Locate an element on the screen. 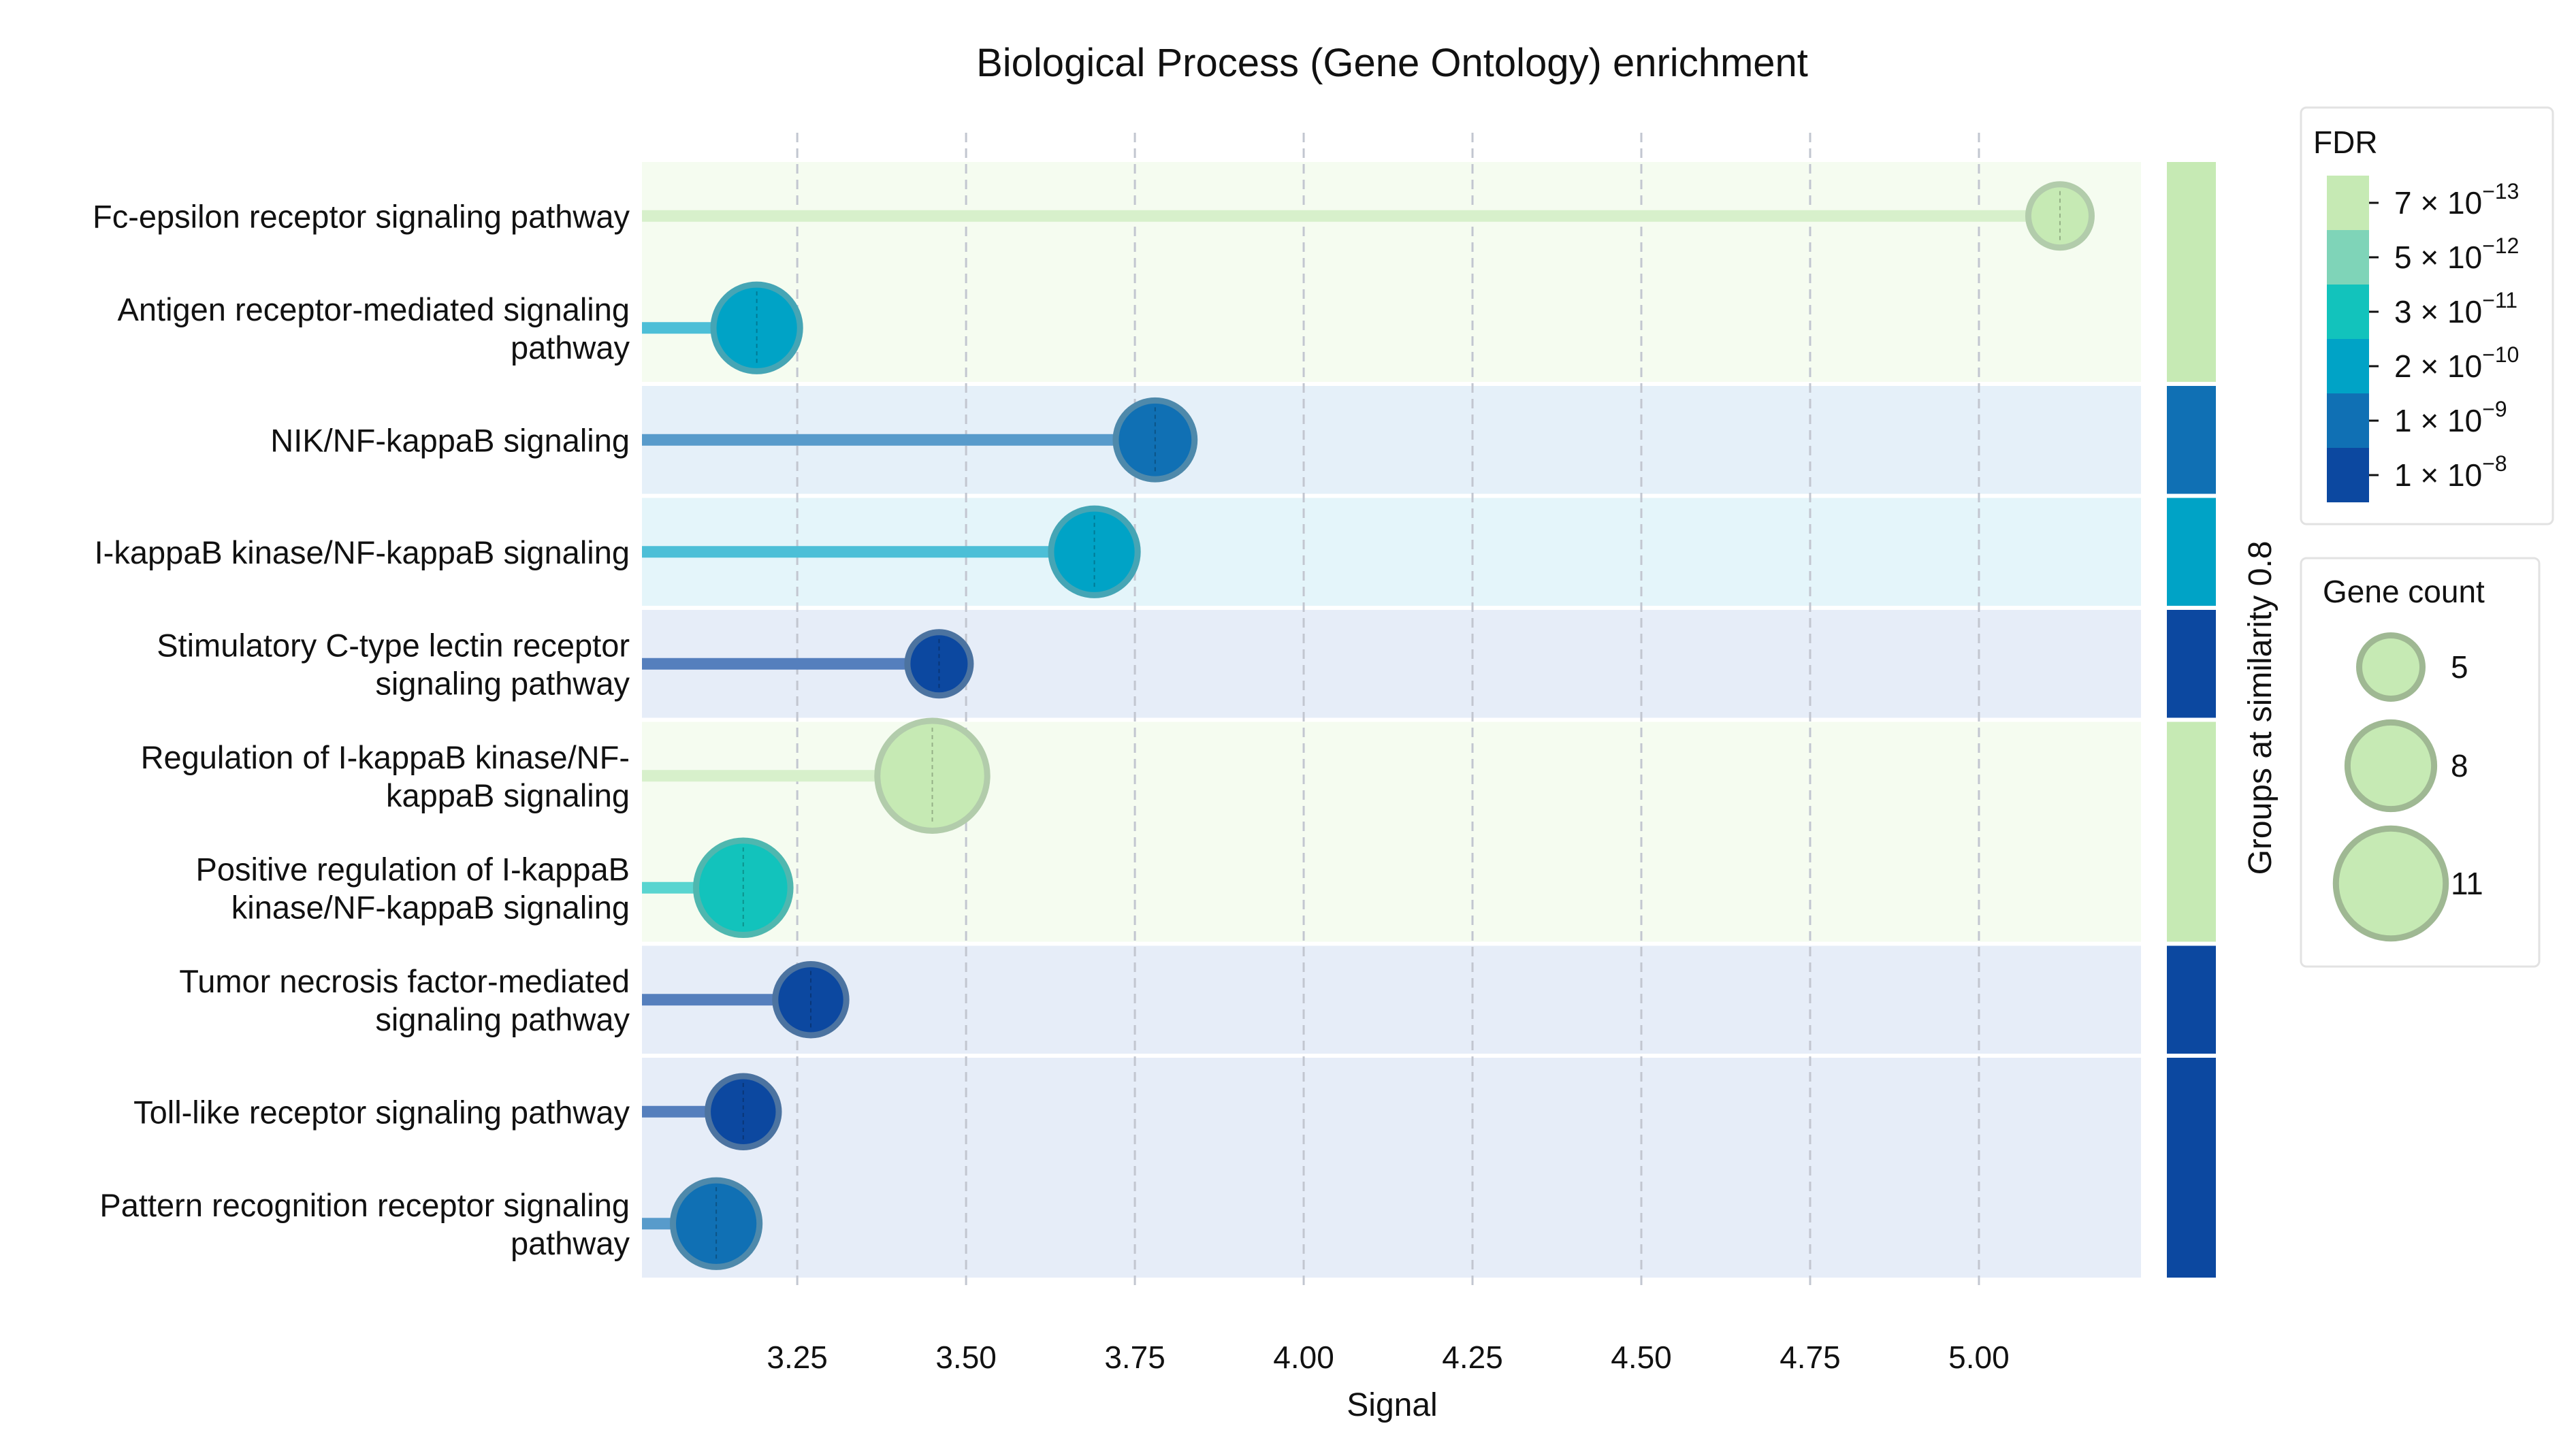 The height and width of the screenshot is (1443, 2576). x-tick-label: 5.00 is located at coordinates (1979, 1358).